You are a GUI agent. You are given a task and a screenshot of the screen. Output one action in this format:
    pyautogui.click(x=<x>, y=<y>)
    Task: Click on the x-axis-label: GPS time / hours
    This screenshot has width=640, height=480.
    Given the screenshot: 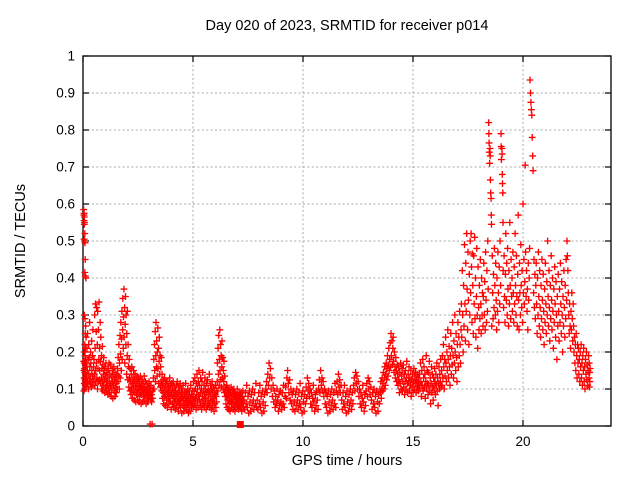 What is the action you would take?
    pyautogui.click(x=347, y=461)
    